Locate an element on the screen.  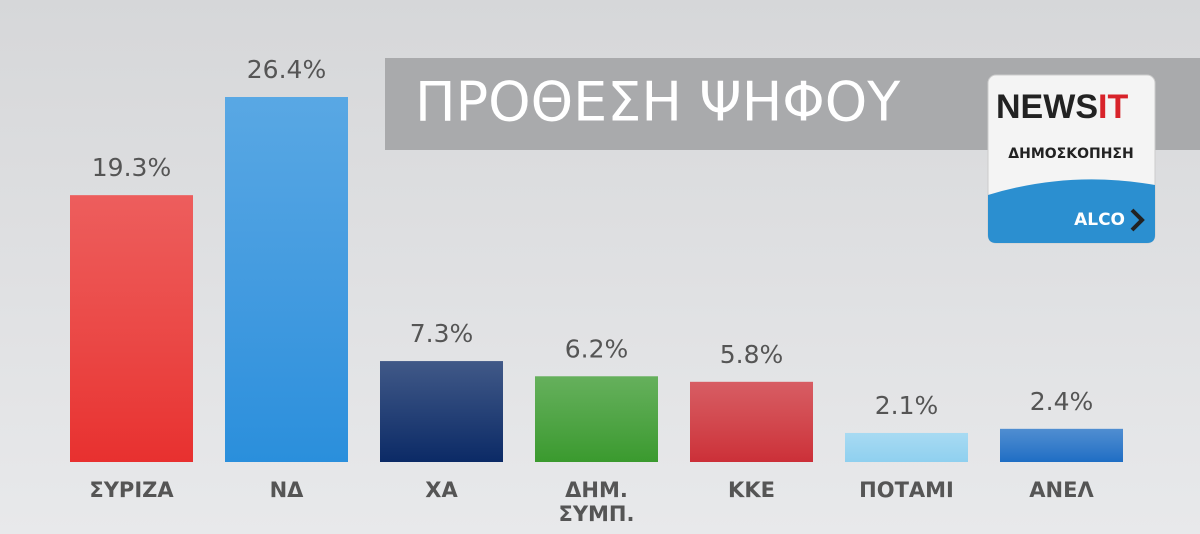
logo-brand-accent: IT is located at coordinates (1113, 107).